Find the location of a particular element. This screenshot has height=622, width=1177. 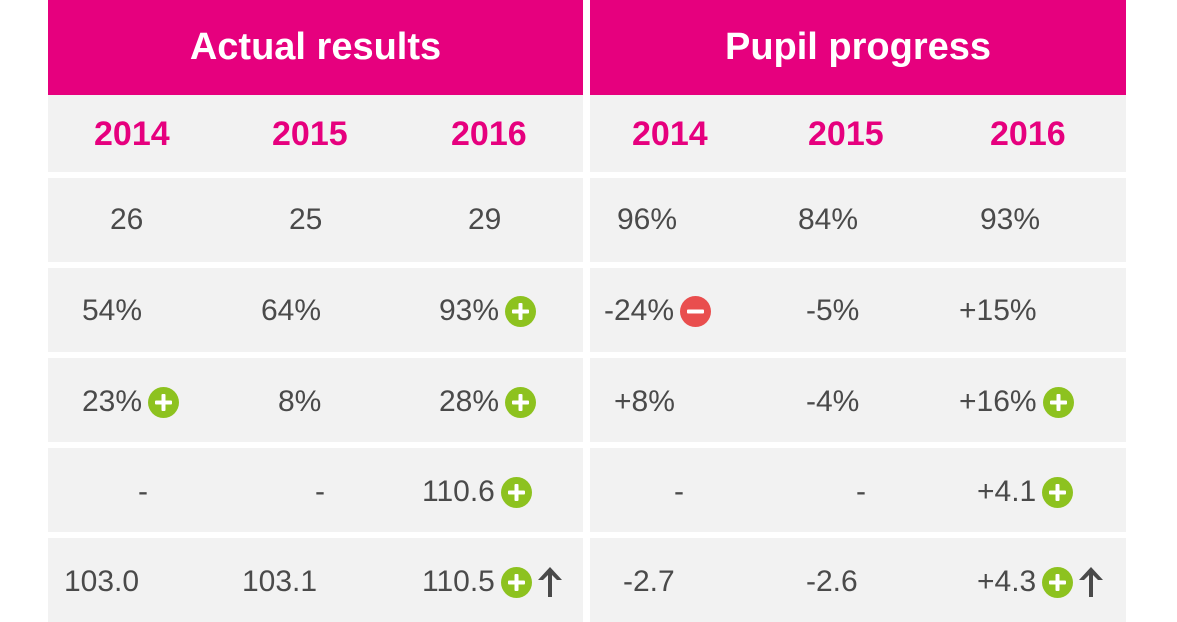

actual-results-title: Actual results is located at coordinates (315, 47).